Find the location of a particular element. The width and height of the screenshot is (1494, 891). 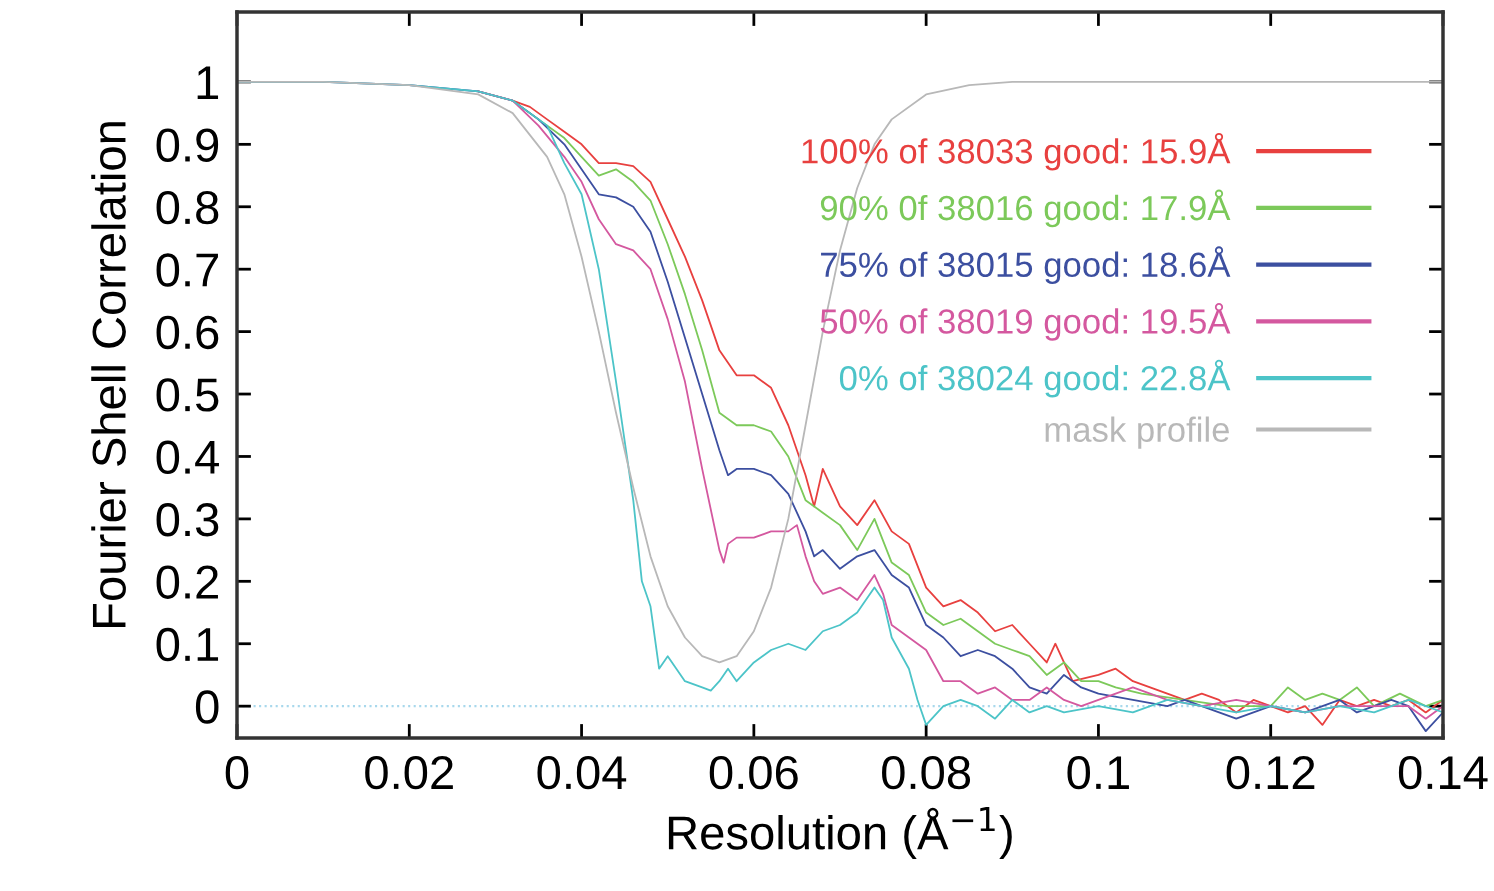

y-tick-label: 0.4 is located at coordinates (187, 457).